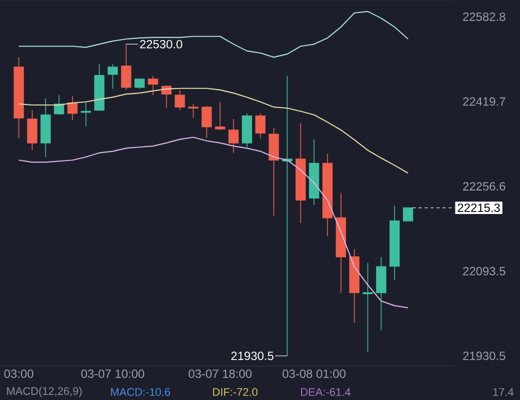 The height and width of the screenshot is (400, 520). What do you see at coordinates (161, 44) in the screenshot?
I see `annotation: 22530.0` at bounding box center [161, 44].